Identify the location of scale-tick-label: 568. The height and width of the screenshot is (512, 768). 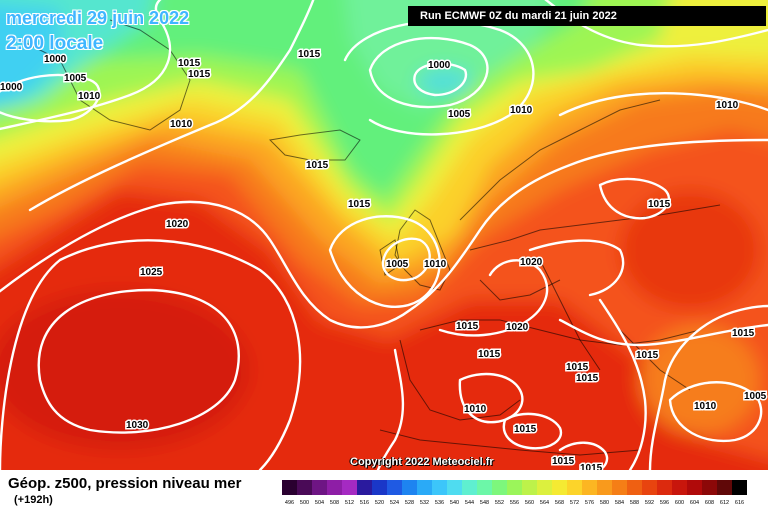
(559, 503).